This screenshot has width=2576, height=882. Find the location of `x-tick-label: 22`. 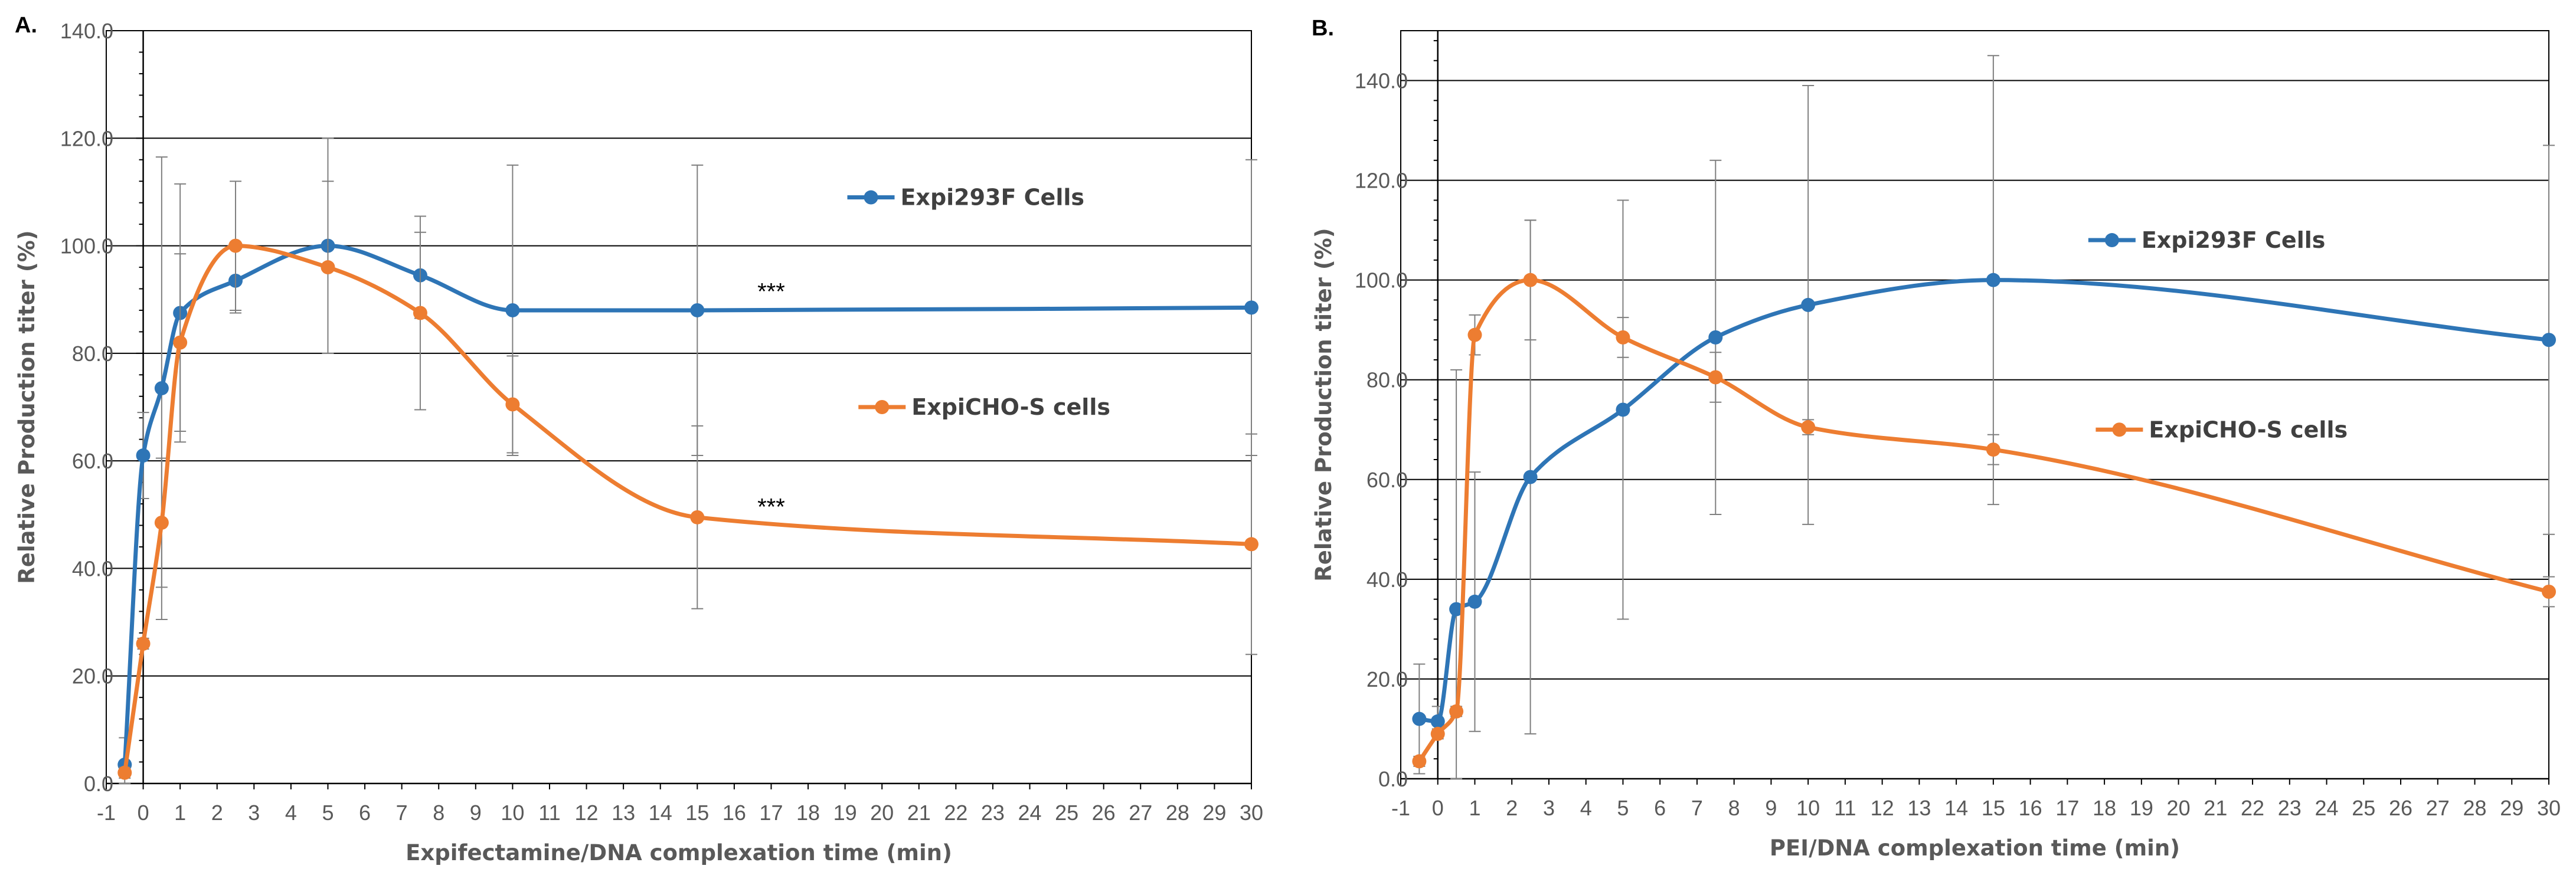

x-tick-label: 22 is located at coordinates (955, 813).